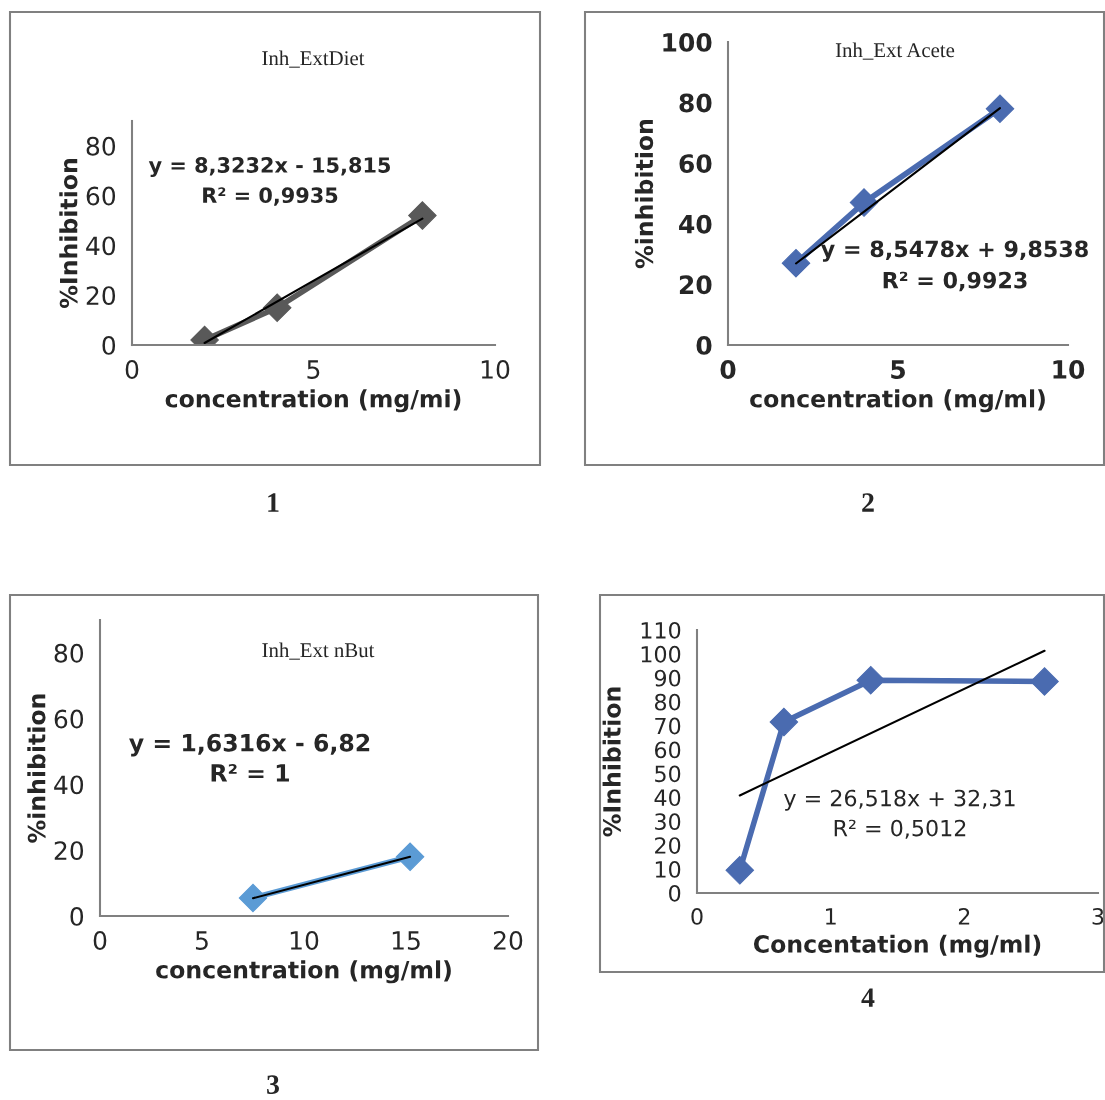  What do you see at coordinates (661, 630) in the screenshot?
I see `y-tick-label: 110` at bounding box center [661, 630].